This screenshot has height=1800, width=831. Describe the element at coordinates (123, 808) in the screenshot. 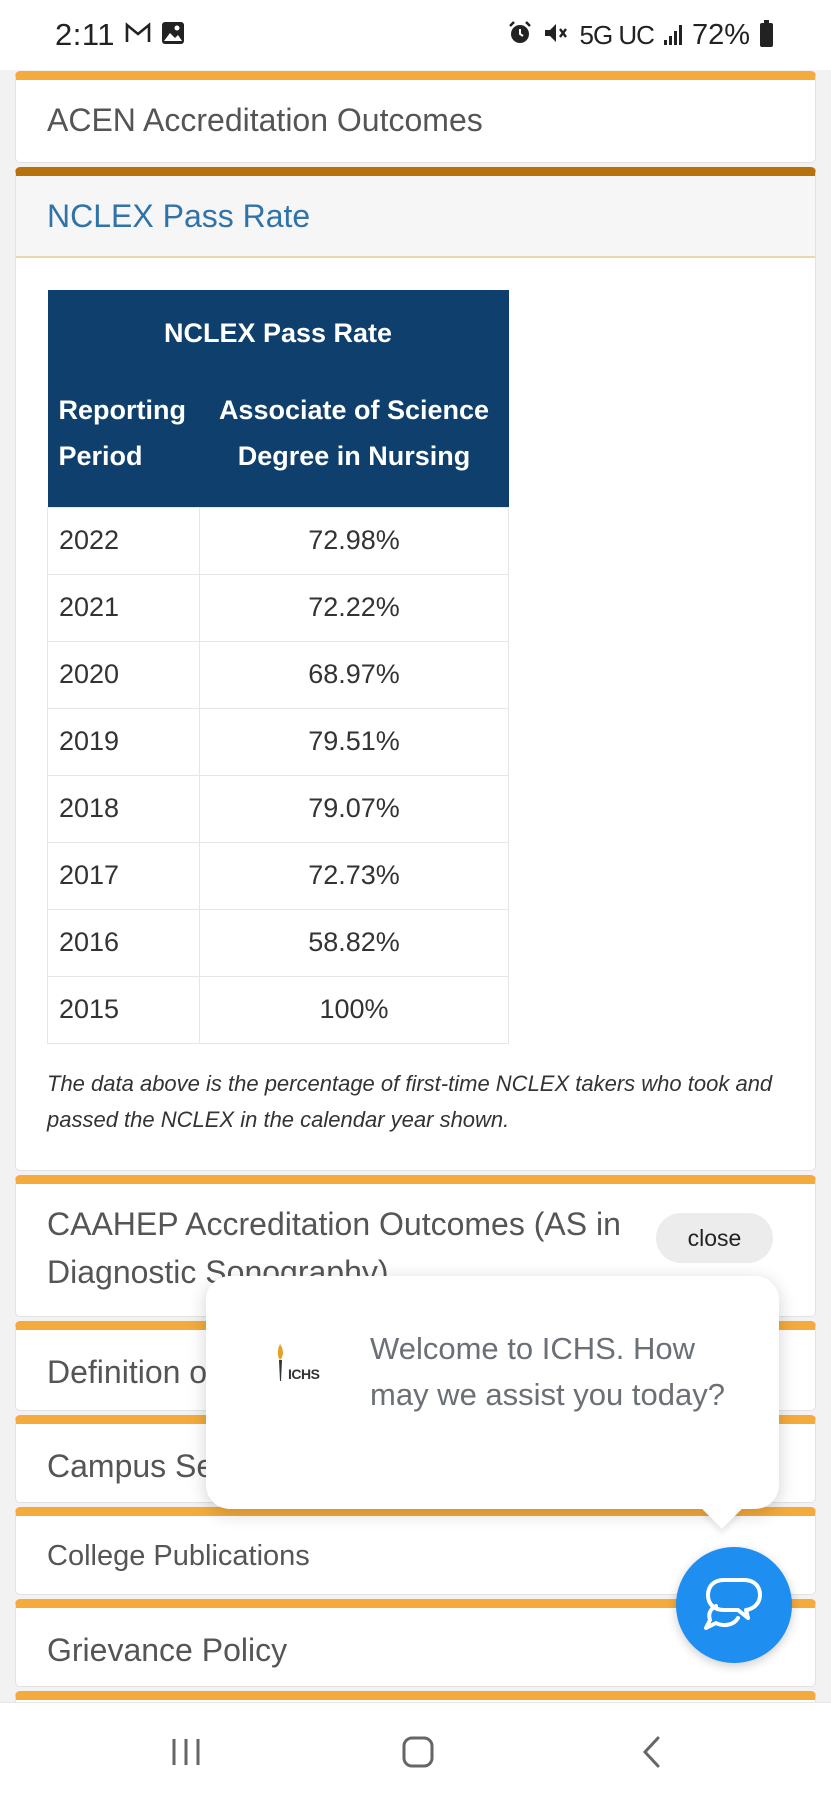

I see `row-year: 2018` at that location.